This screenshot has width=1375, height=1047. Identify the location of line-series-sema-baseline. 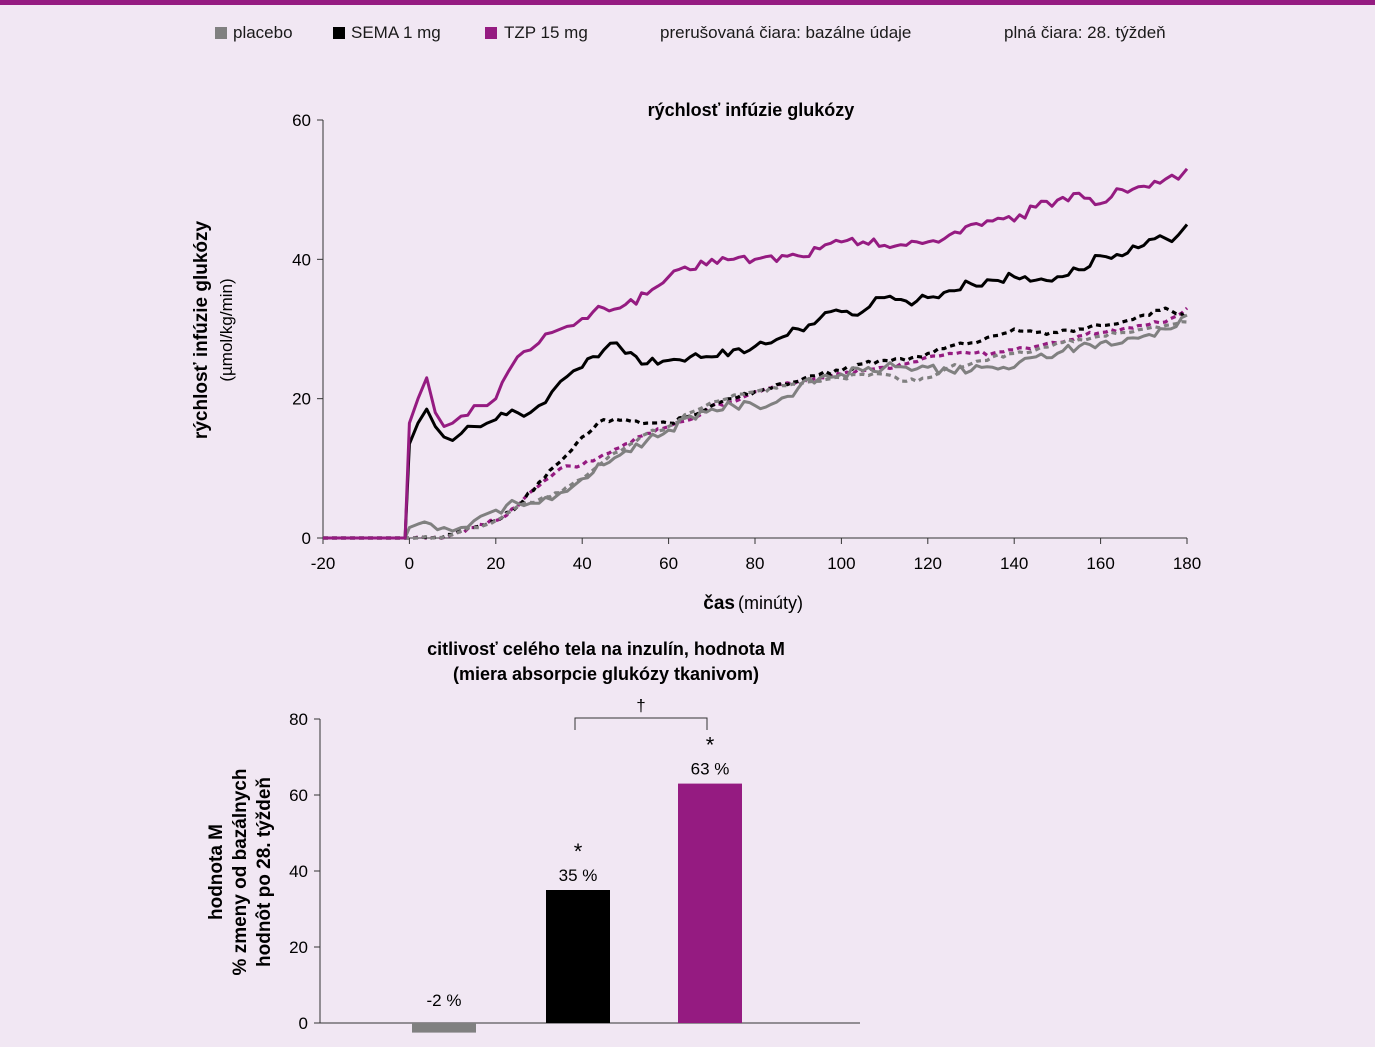
(756, 423).